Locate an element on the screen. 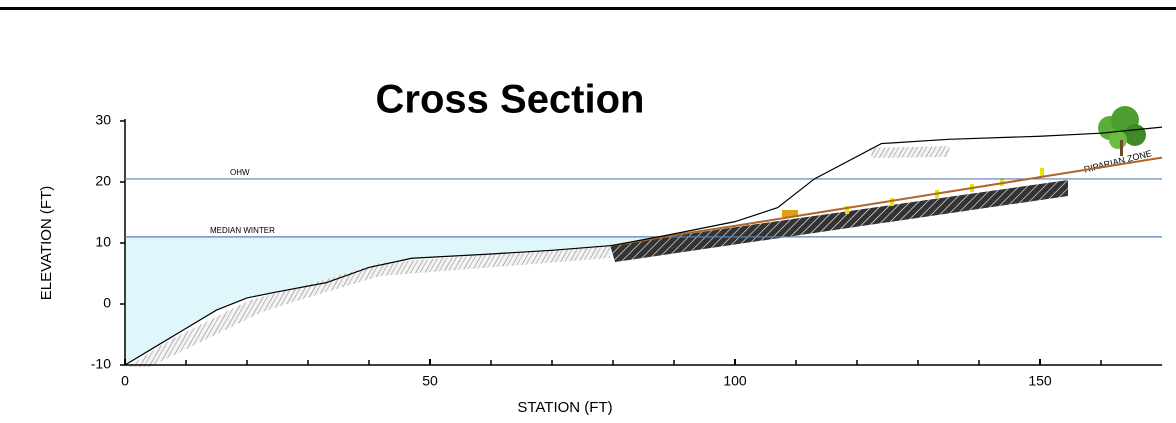  x-axis-label: STATION (FT) is located at coordinates (564, 407).